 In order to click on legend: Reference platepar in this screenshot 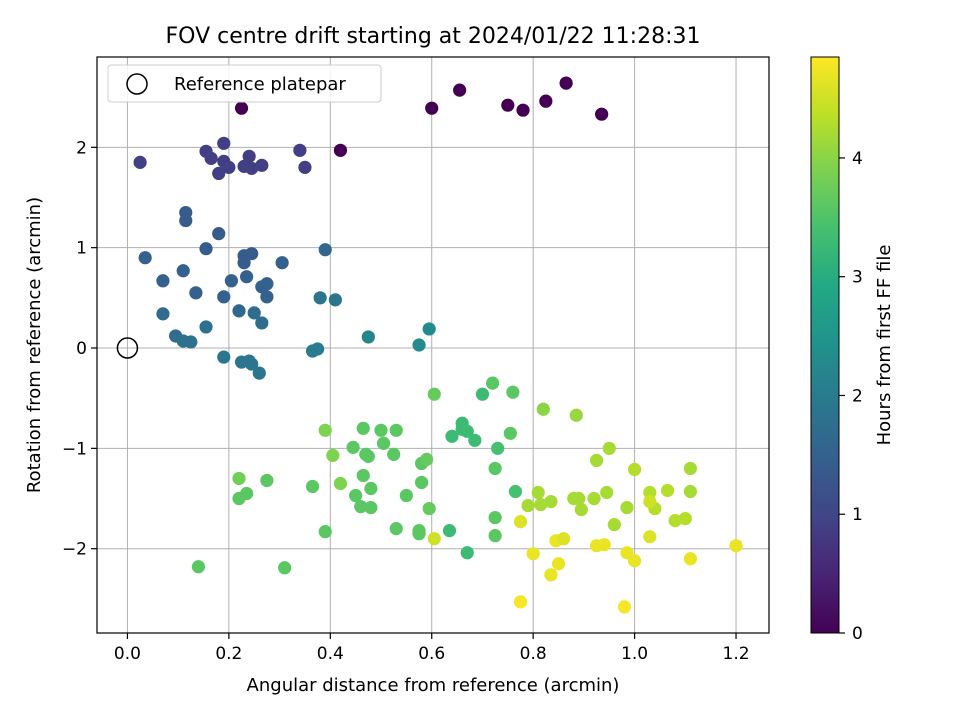, I will do `click(244, 83)`.